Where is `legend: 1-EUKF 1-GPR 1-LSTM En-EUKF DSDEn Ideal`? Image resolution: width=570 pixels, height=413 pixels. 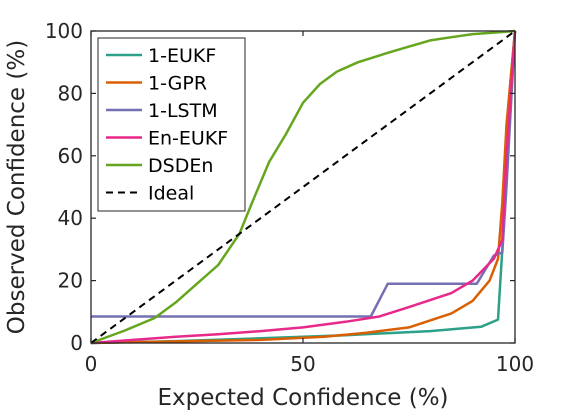
legend: 1-EUKF 1-GPR 1-LSTM En-EUKF DSDEn Ideal is located at coordinates (171, 124).